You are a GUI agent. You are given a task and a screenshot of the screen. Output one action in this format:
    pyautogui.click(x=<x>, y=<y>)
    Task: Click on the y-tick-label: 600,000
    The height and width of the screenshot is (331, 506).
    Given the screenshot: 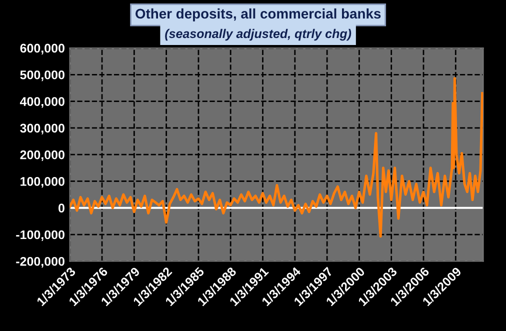 What is the action you would take?
    pyautogui.click(x=42, y=49)
    